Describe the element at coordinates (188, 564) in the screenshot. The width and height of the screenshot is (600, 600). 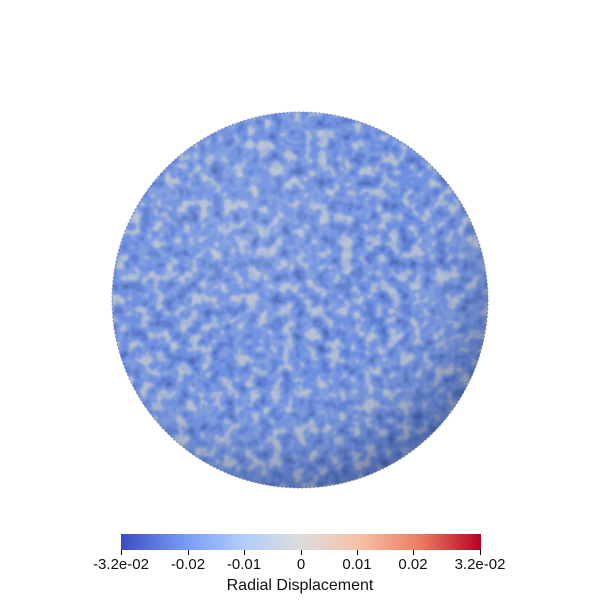
I see `colorbar-tick-label: -0.02` at that location.